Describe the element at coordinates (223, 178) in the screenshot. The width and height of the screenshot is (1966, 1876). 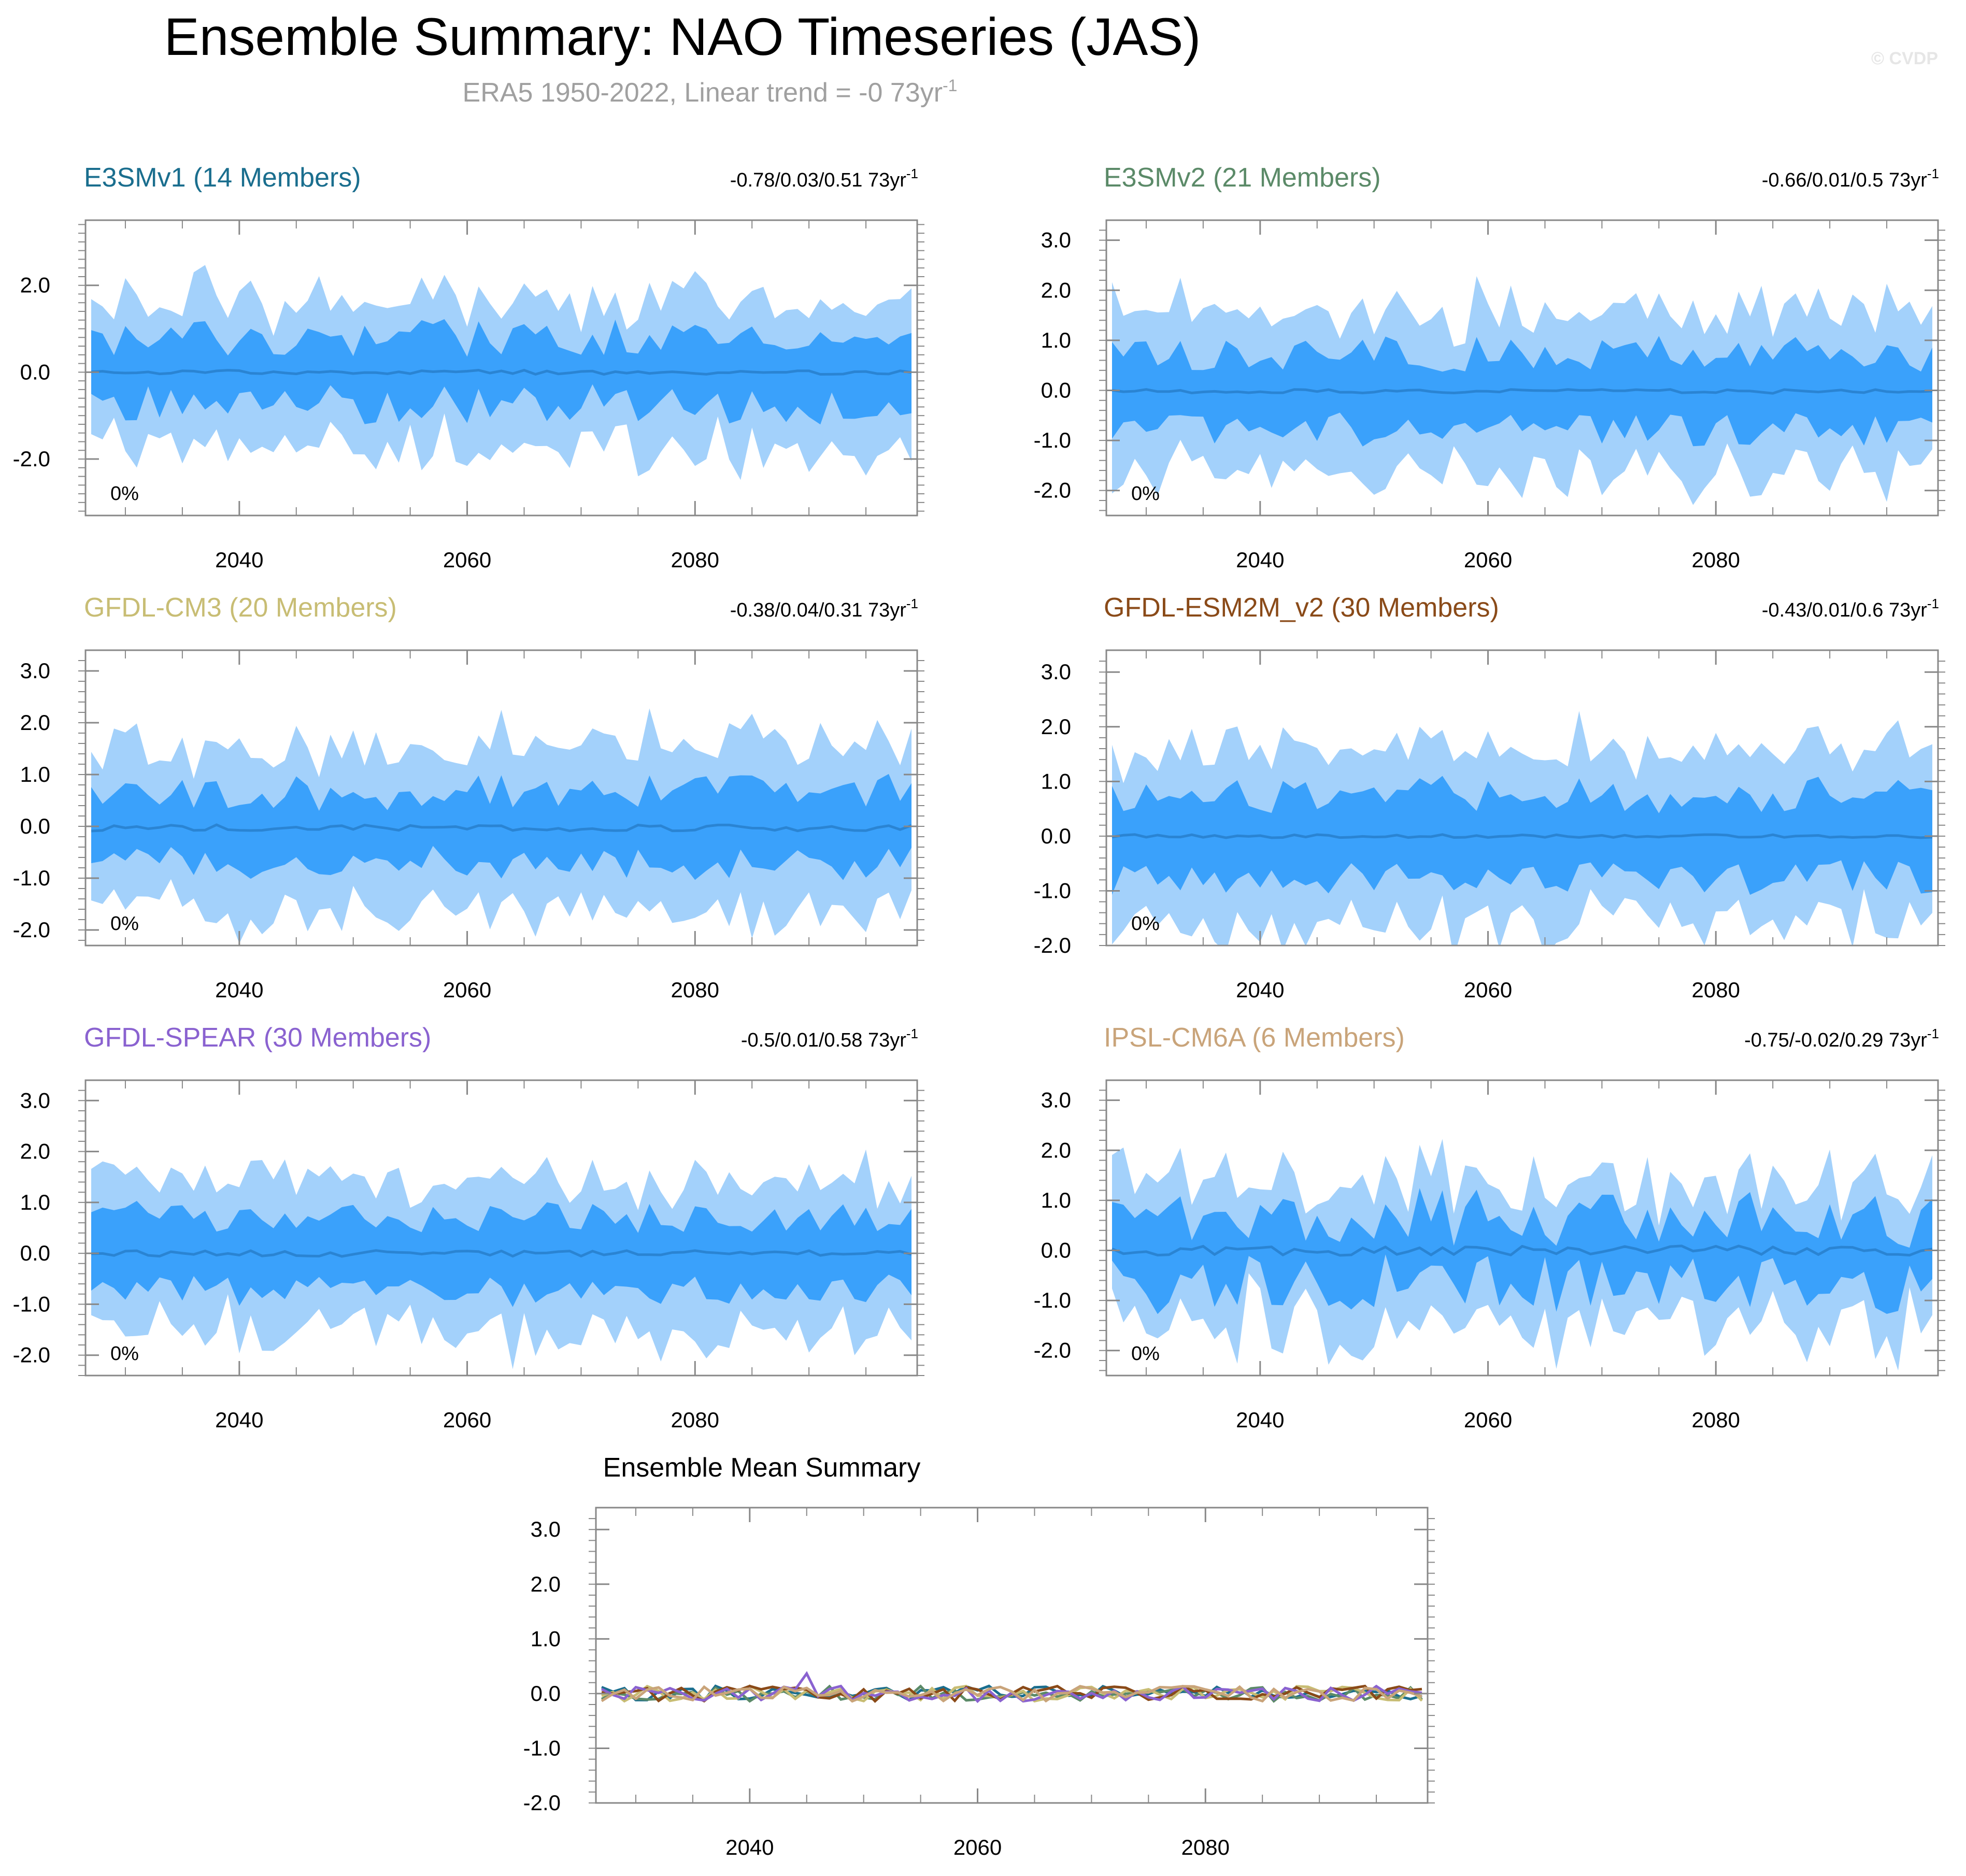
I see `panel-title: E3SMv1 (14 Members)` at that location.